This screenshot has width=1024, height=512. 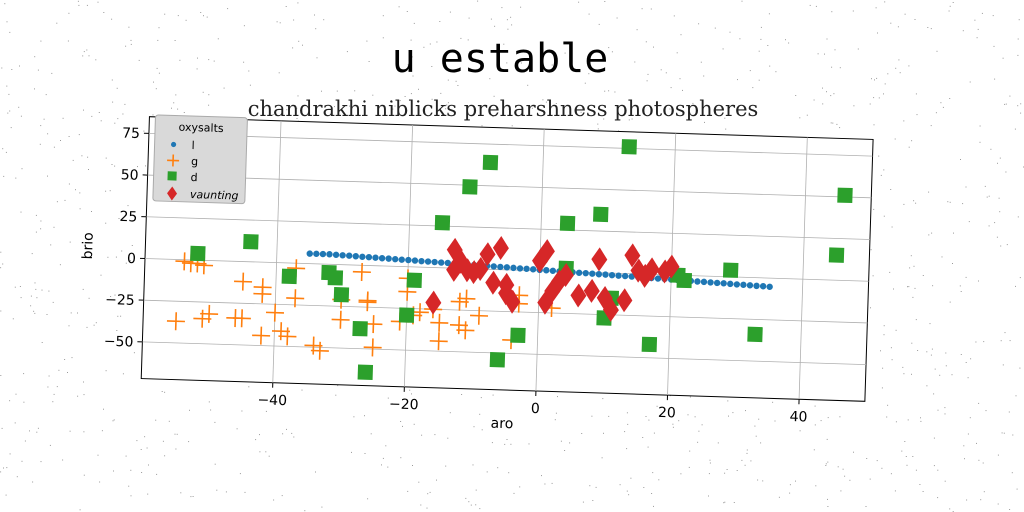 I want to click on y-axis-ticks: 75 50 25 0 −25 −50, so click(x=126, y=238).